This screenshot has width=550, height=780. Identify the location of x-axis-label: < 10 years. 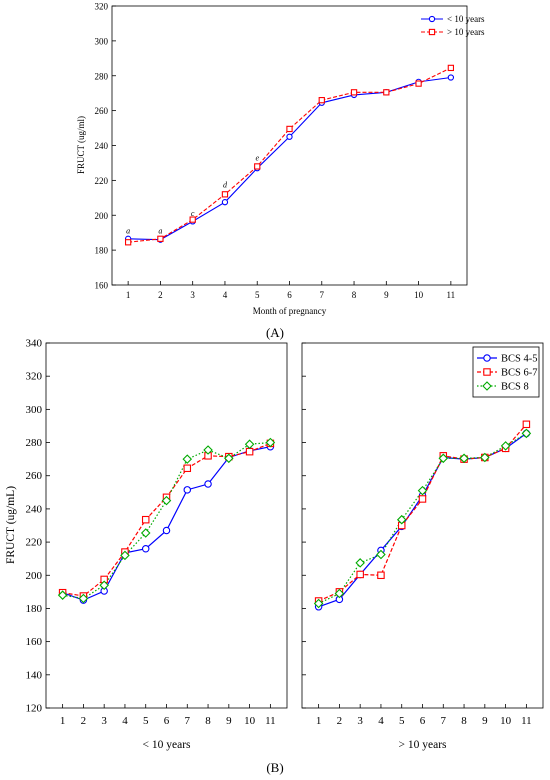
(167, 745).